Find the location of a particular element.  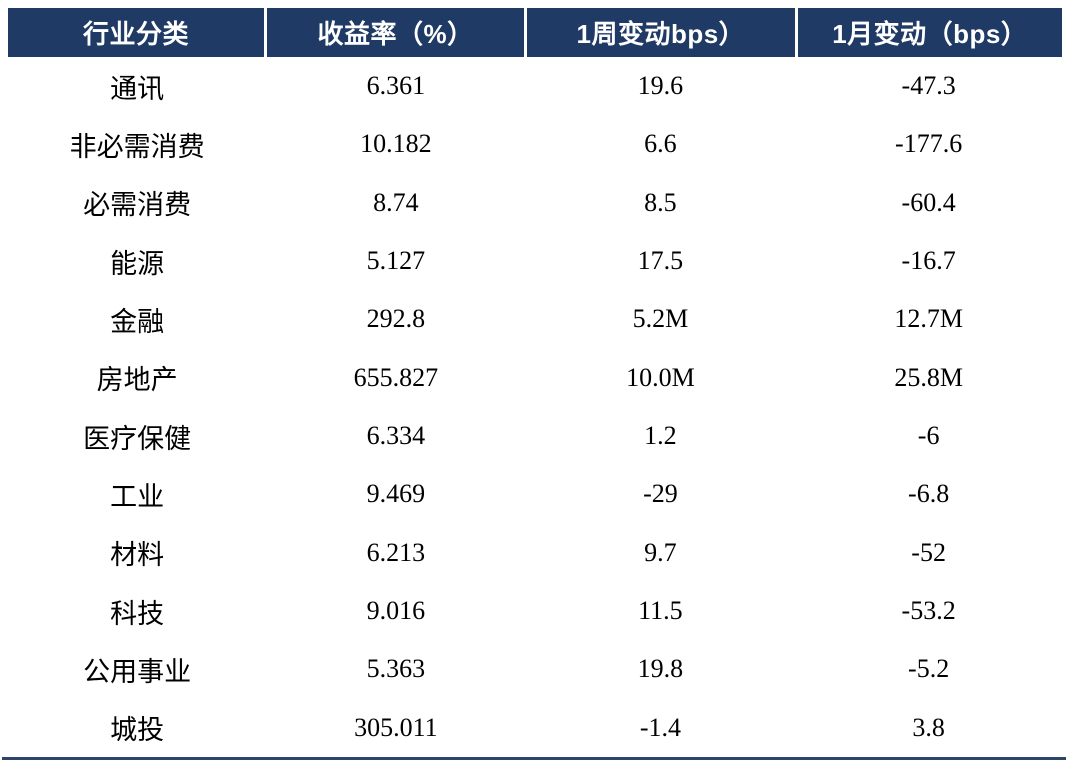

month-change-cell: -6.8 is located at coordinates (929, 494).